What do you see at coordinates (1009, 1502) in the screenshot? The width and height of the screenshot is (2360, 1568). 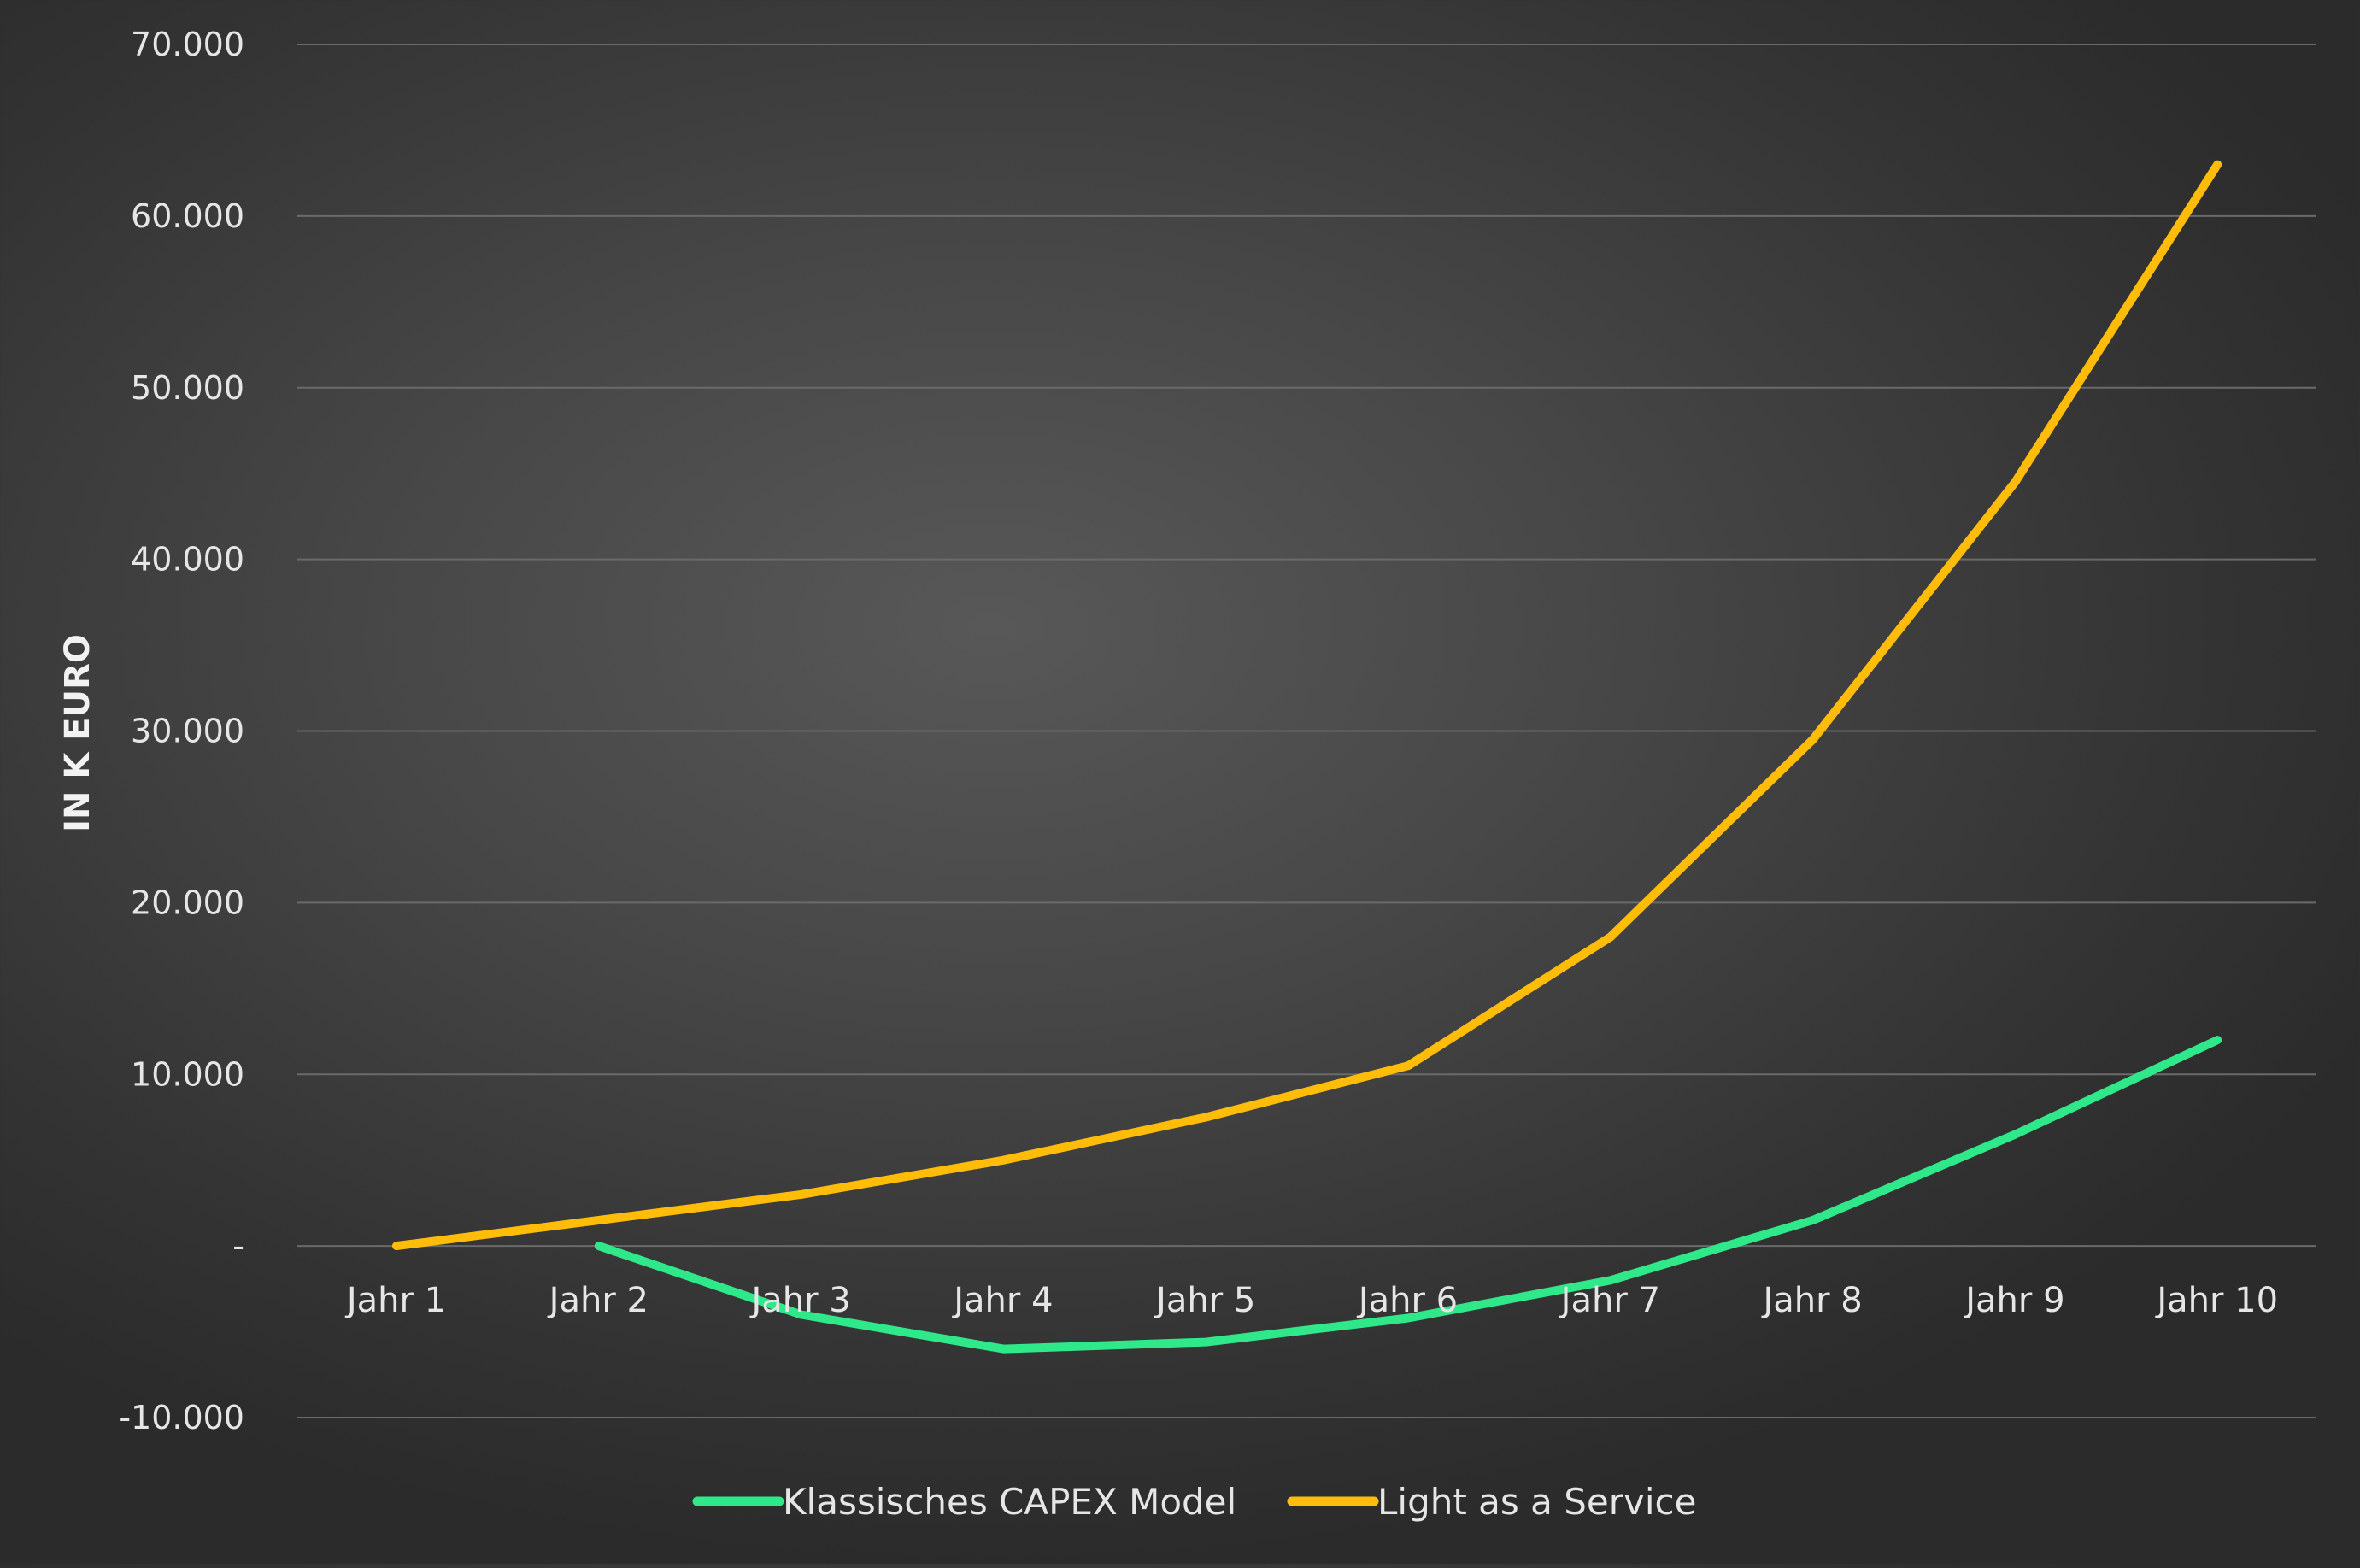 I see `legend-label: Klassisches CAPEX Model` at bounding box center [1009, 1502].